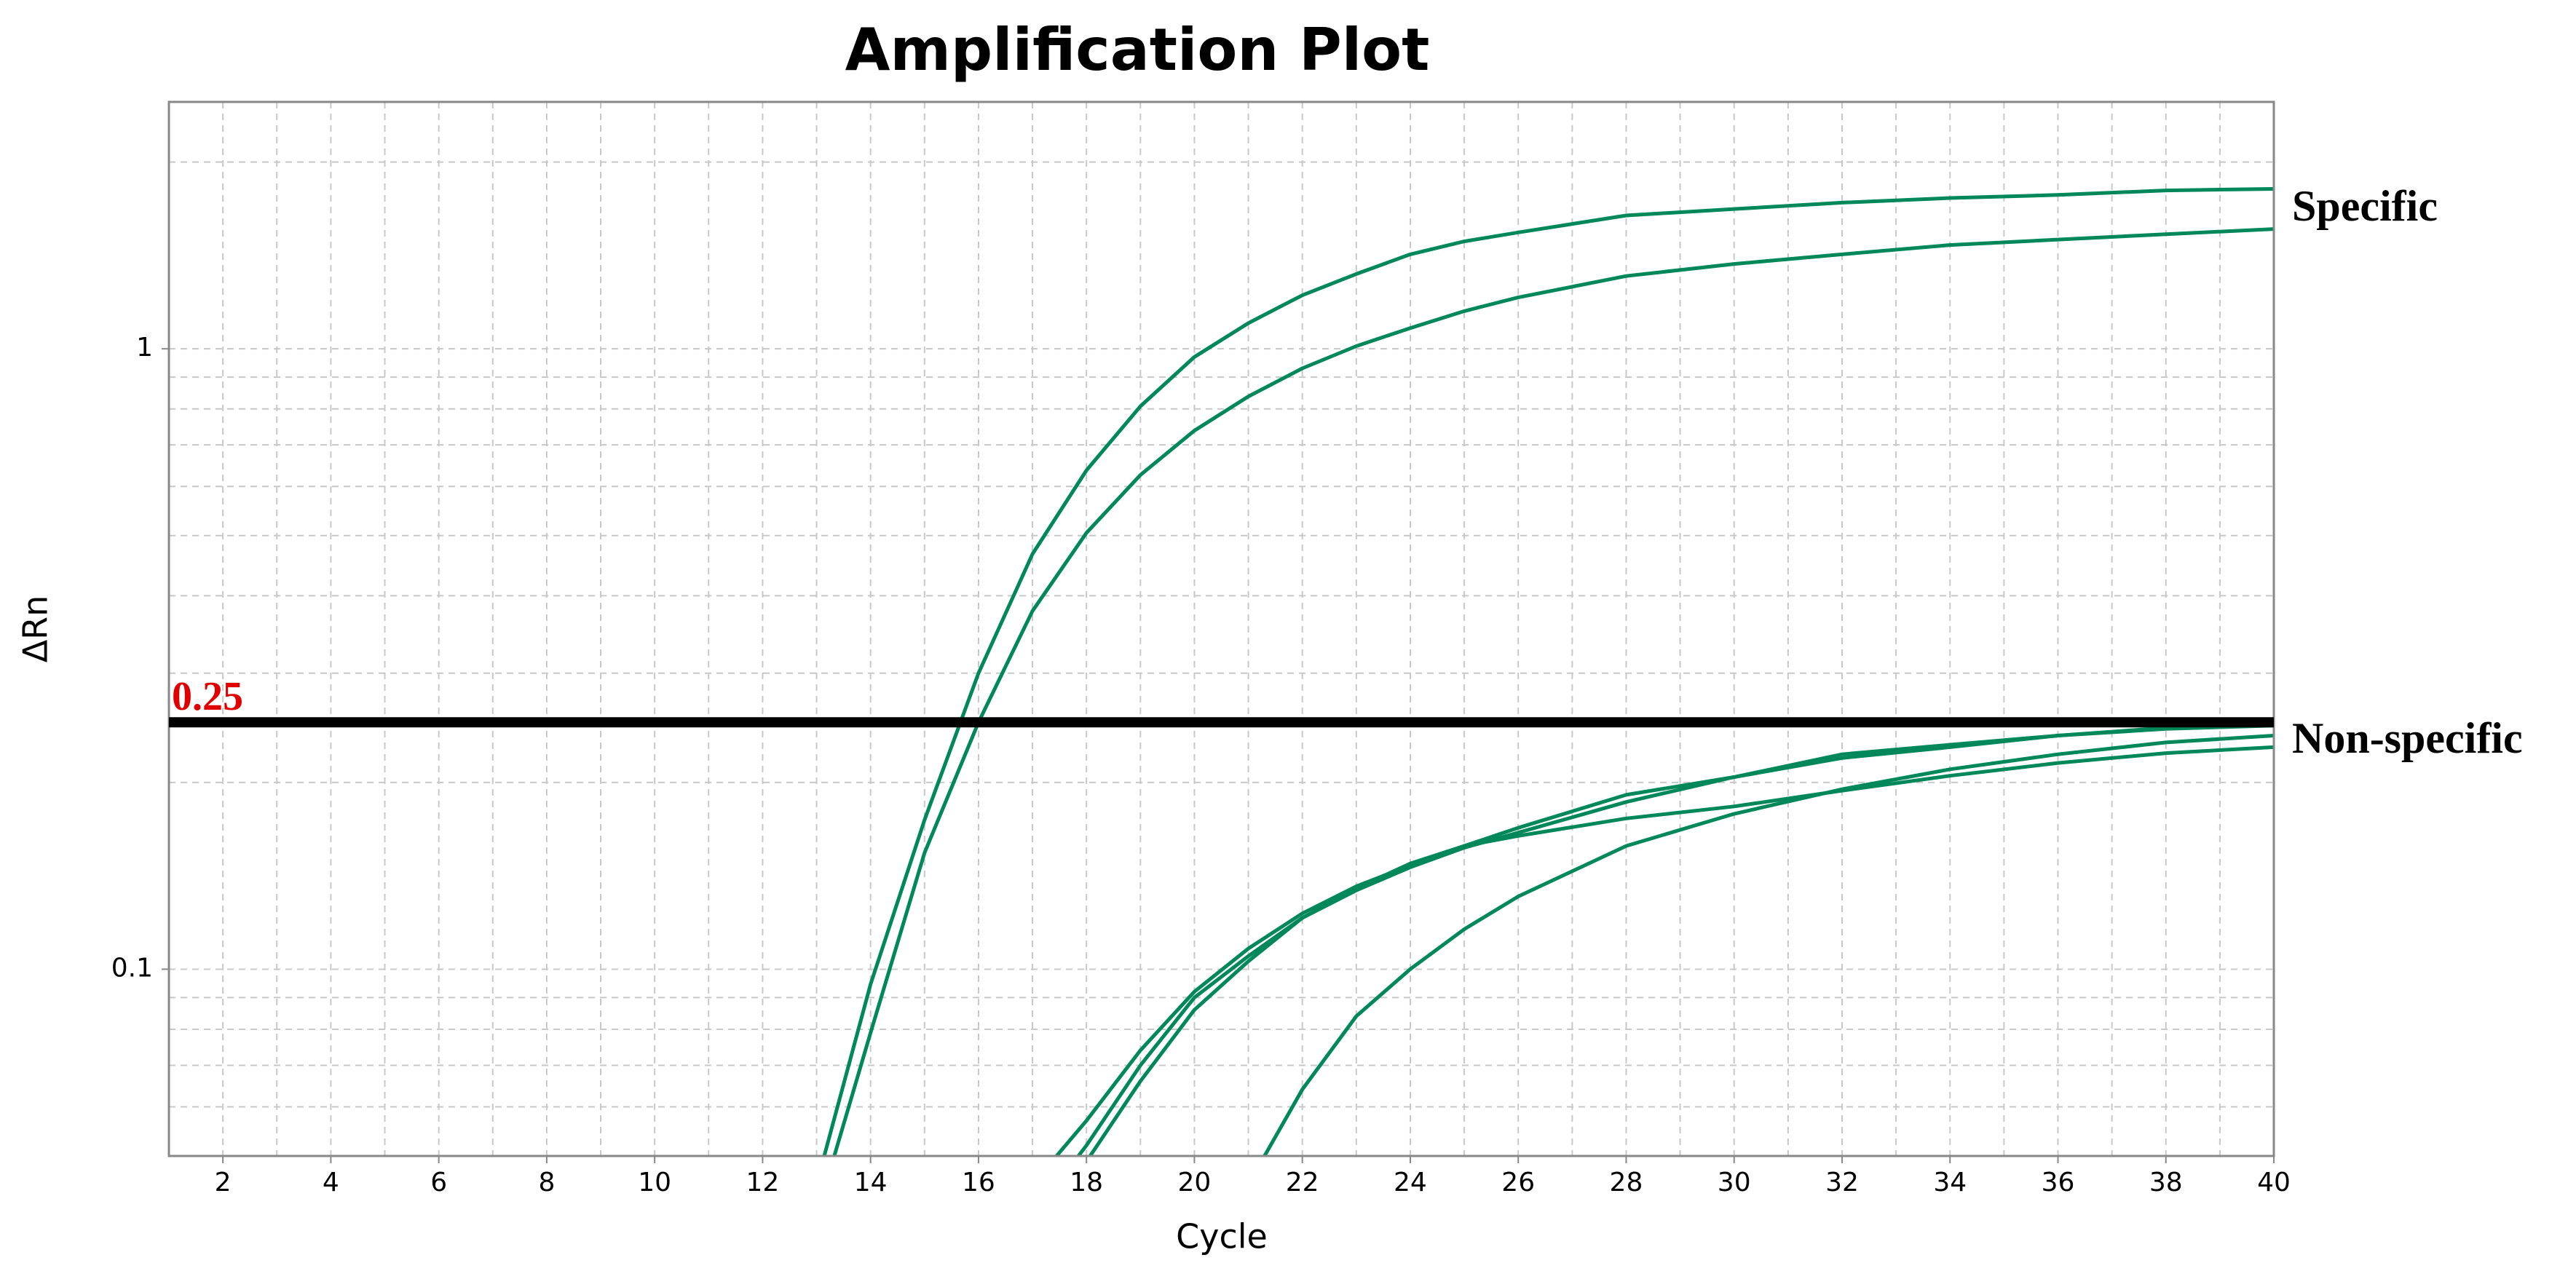 The height and width of the screenshot is (1287, 2576). I want to click on annotation: Specific, so click(2365, 206).